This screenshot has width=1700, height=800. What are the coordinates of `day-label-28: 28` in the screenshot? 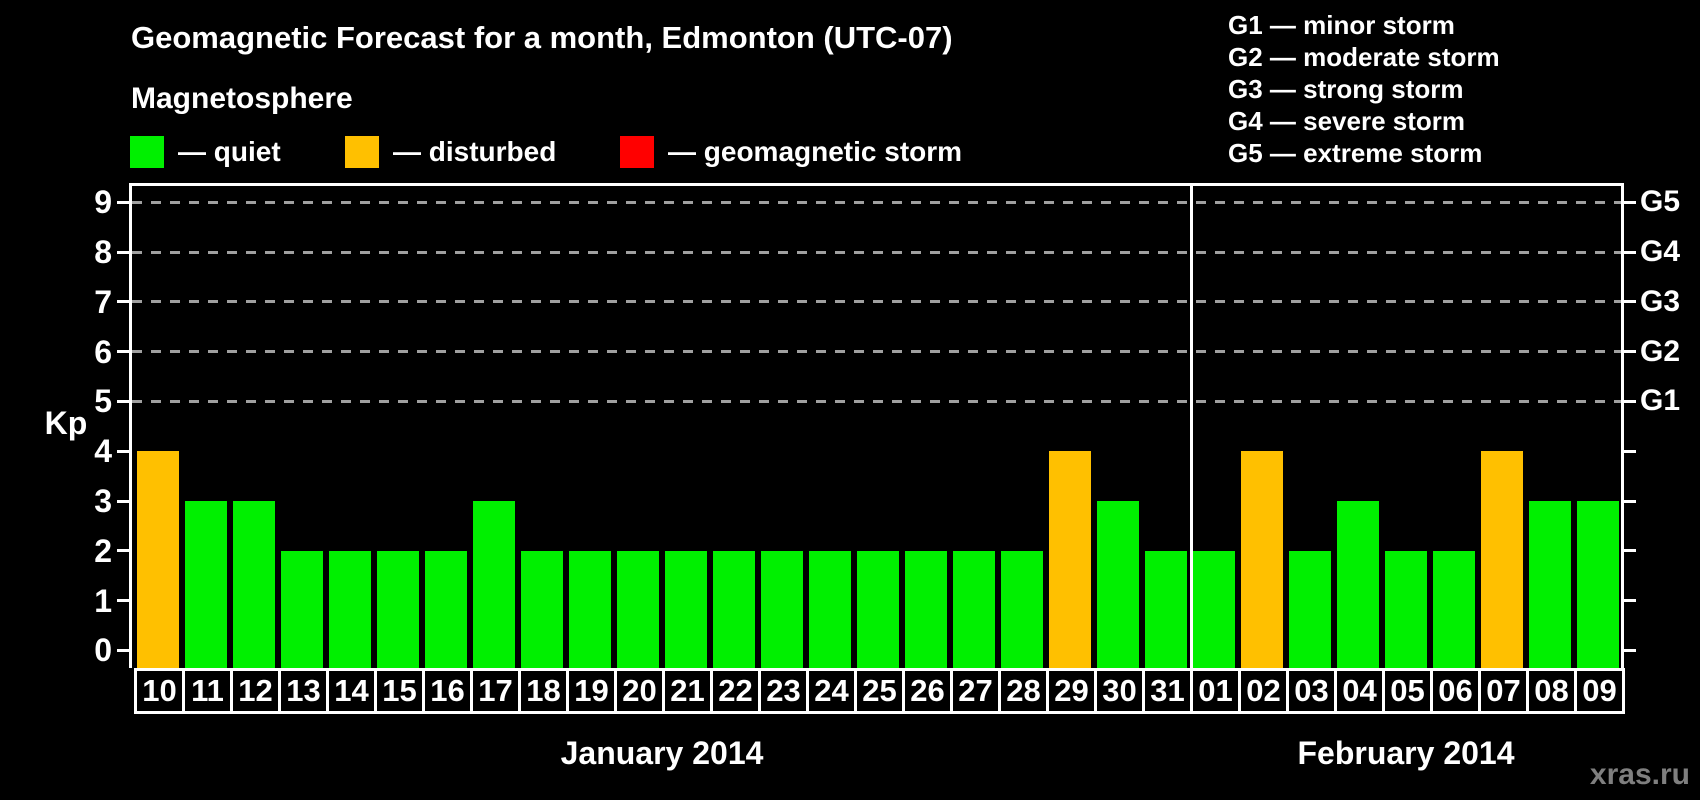 It's located at (1022, 691).